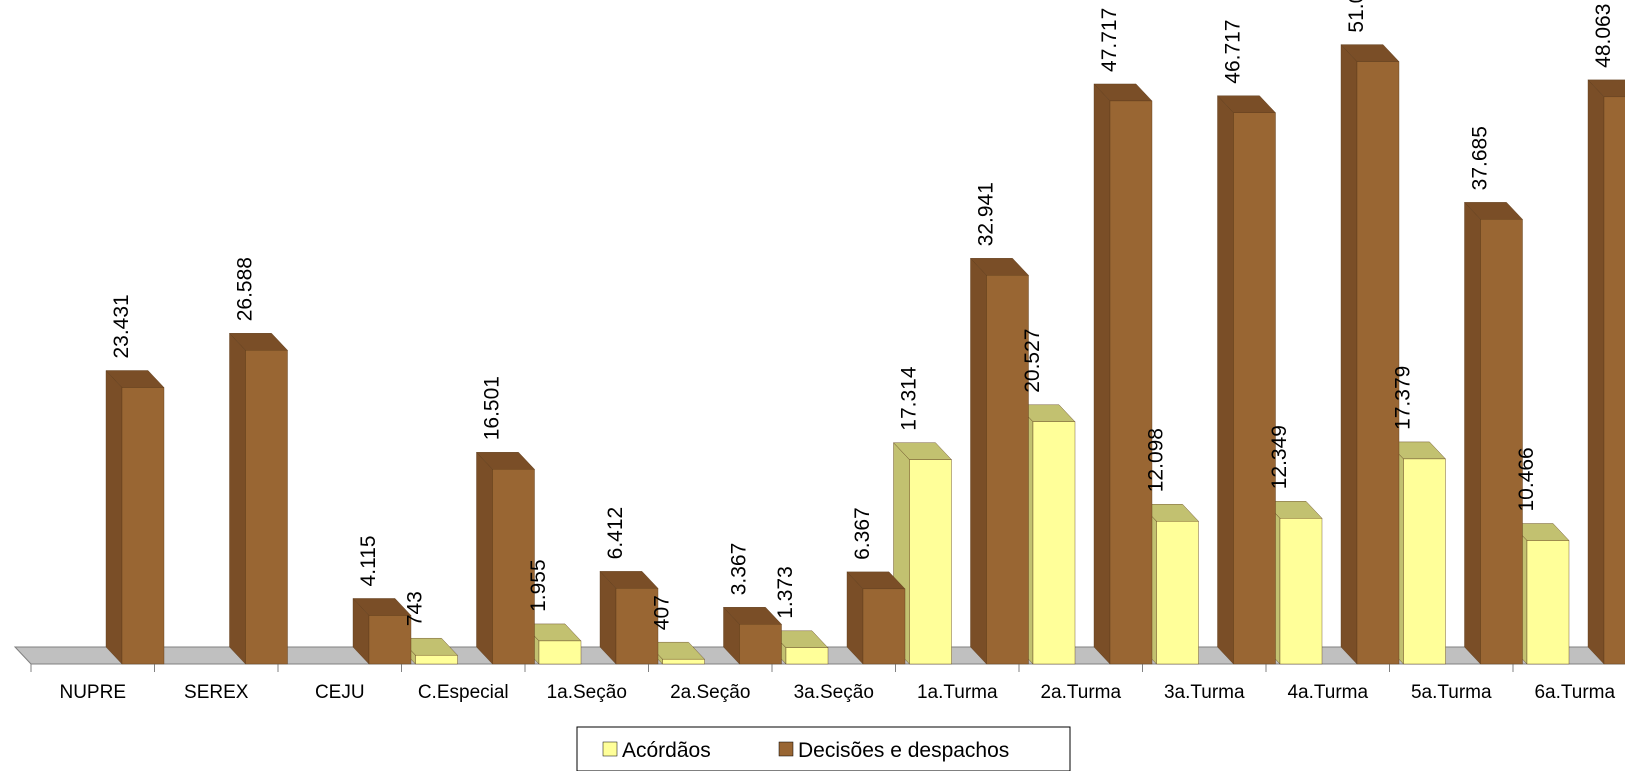  I want to click on x-tick-label: 2a.Turma, so click(1080, 692).